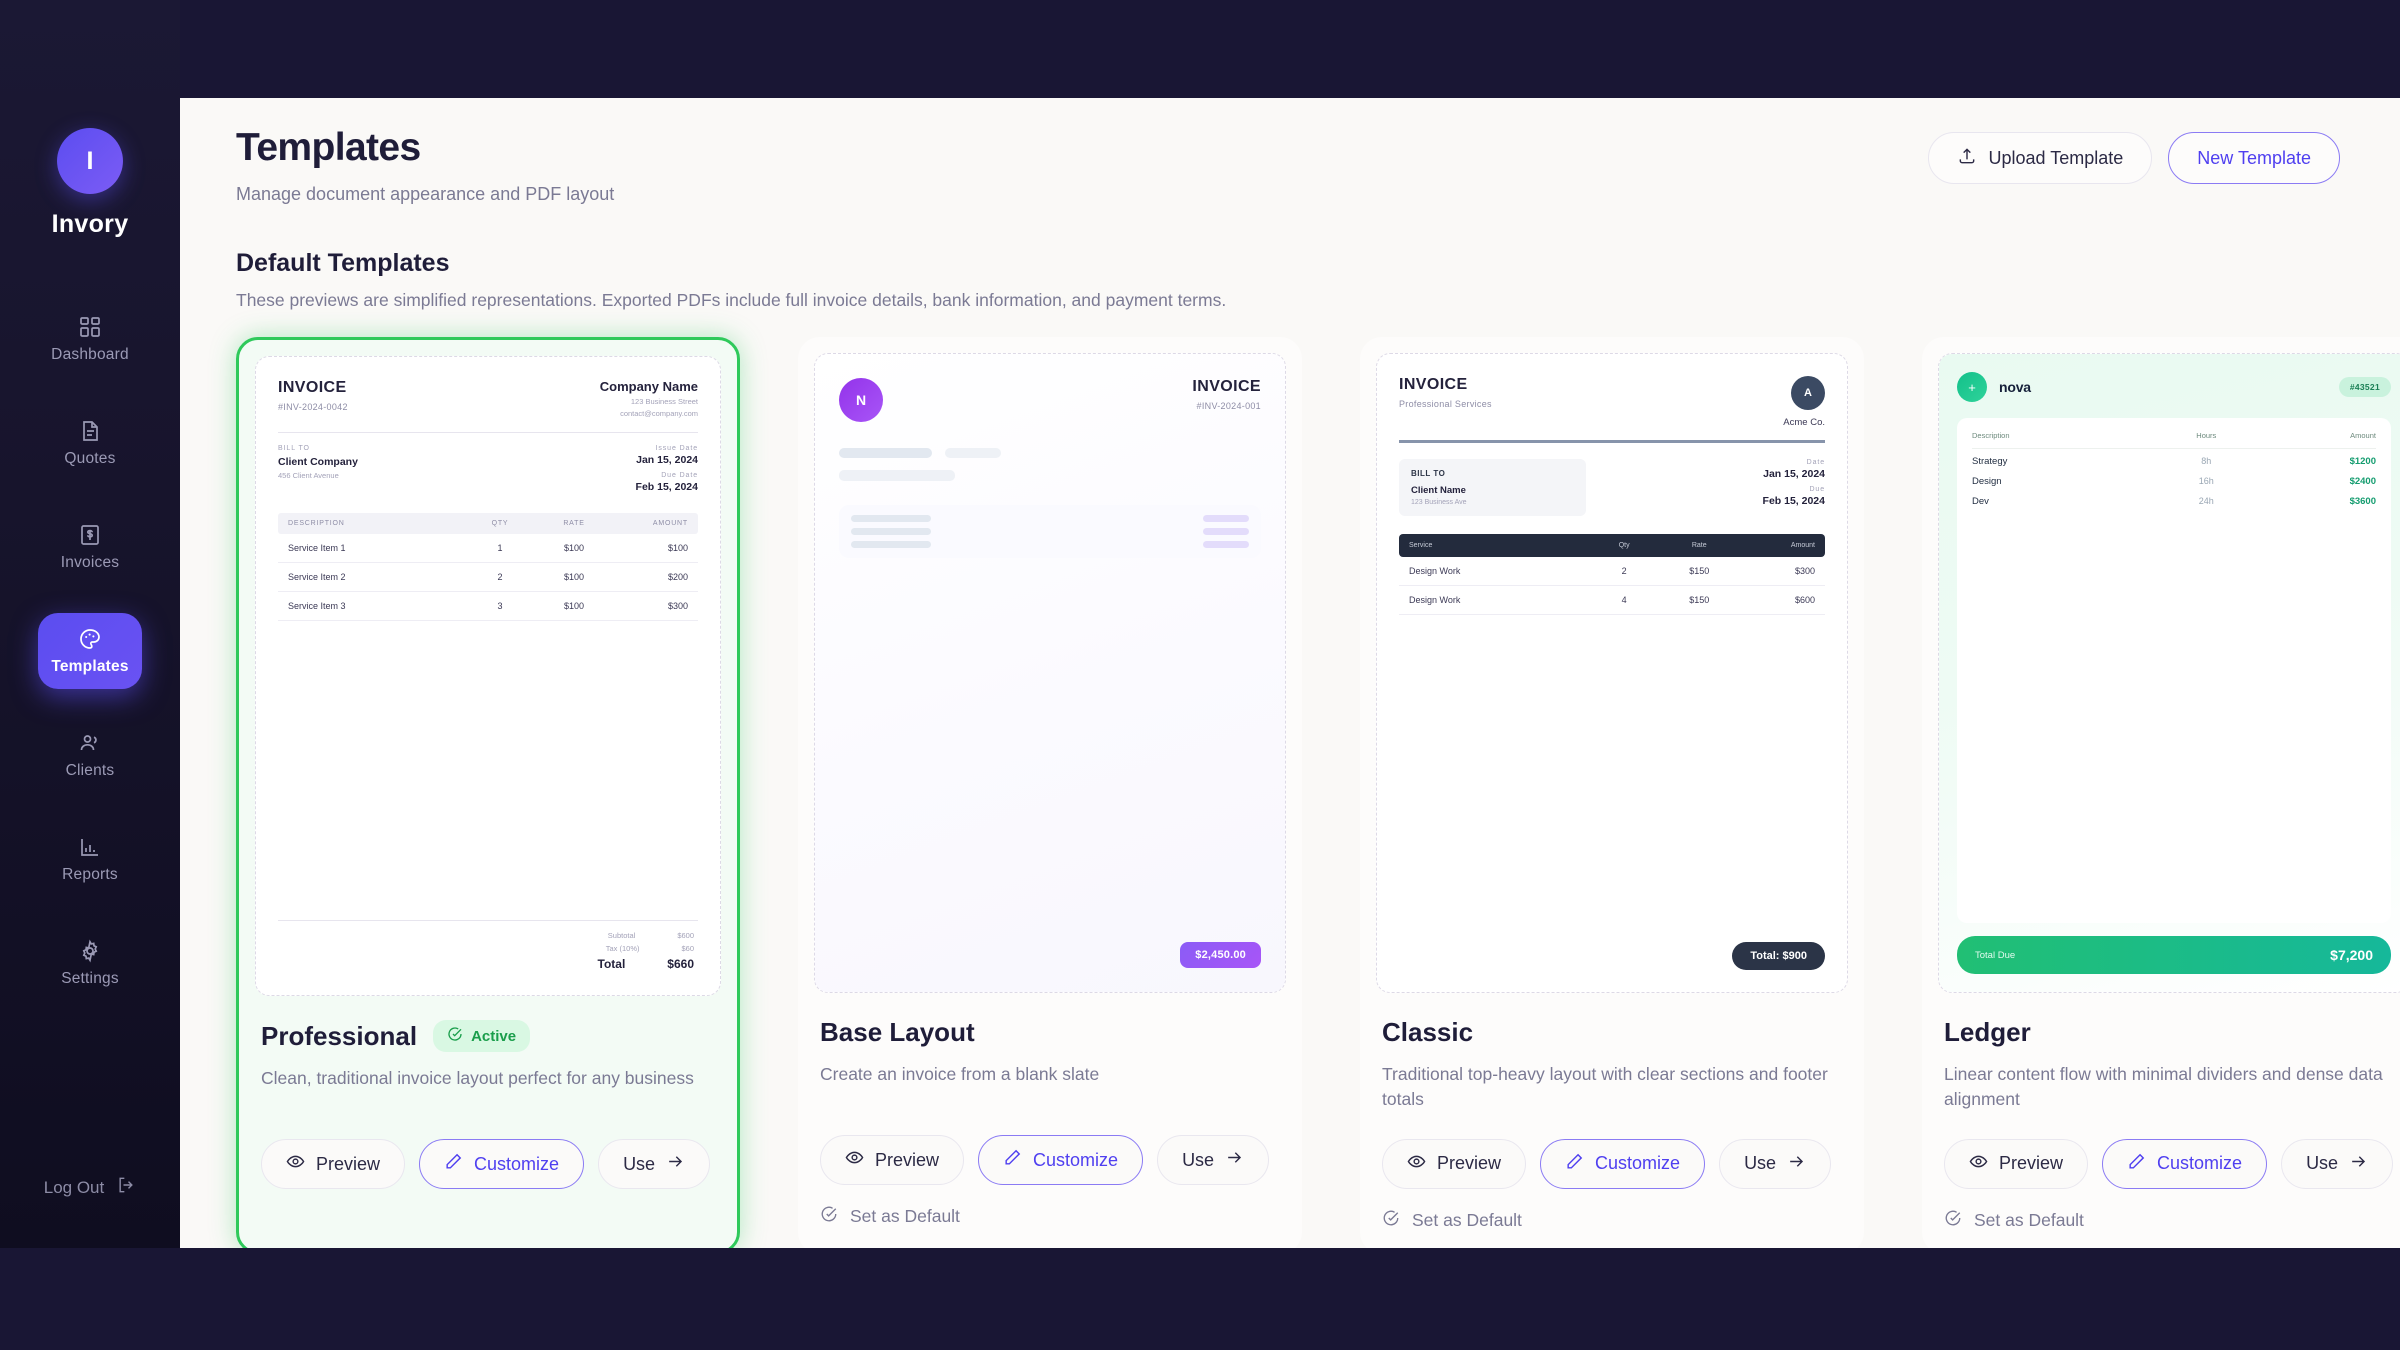 This screenshot has width=2400, height=1350. I want to click on bar-chart-icon, so click(90, 847).